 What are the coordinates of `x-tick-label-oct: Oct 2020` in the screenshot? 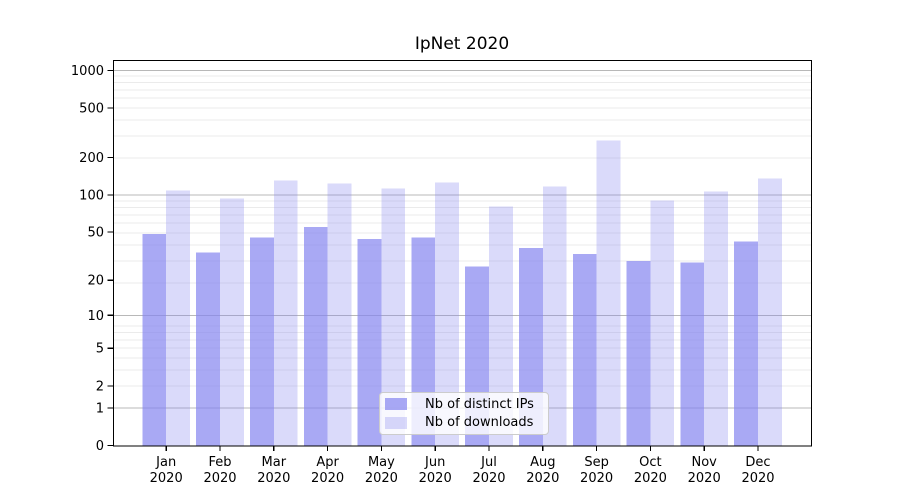 It's located at (650, 470).